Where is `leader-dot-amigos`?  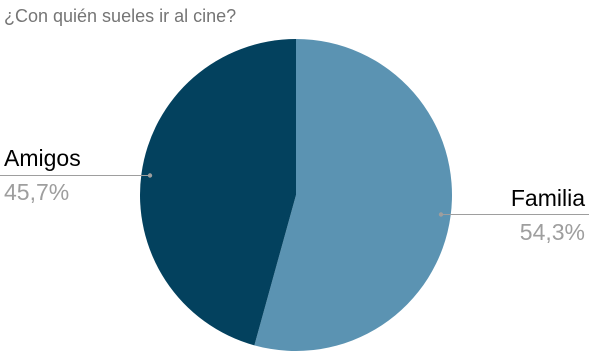 leader-dot-amigos is located at coordinates (150, 175).